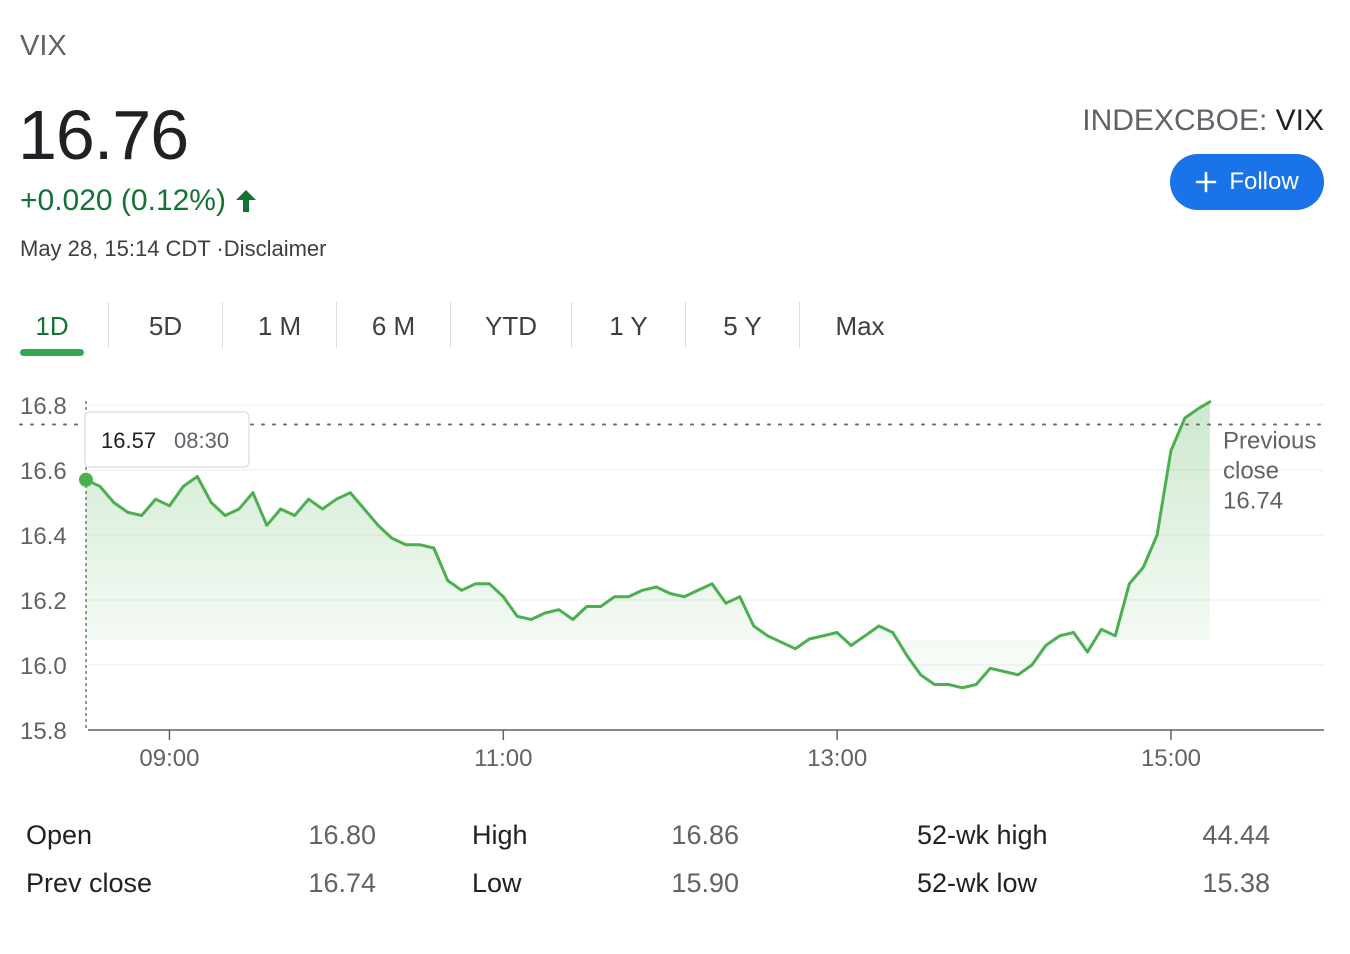 The image size is (1350, 954). What do you see at coordinates (1236, 835) in the screenshot?
I see `stat-52wk-high-value: 44.44` at bounding box center [1236, 835].